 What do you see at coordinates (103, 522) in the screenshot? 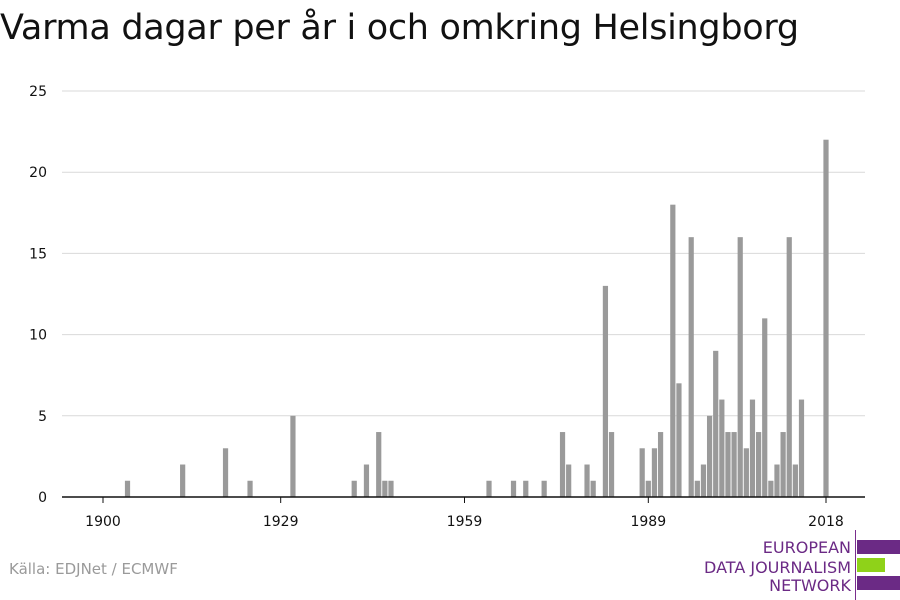
I see `x-tick-label: 1900` at bounding box center [103, 522].